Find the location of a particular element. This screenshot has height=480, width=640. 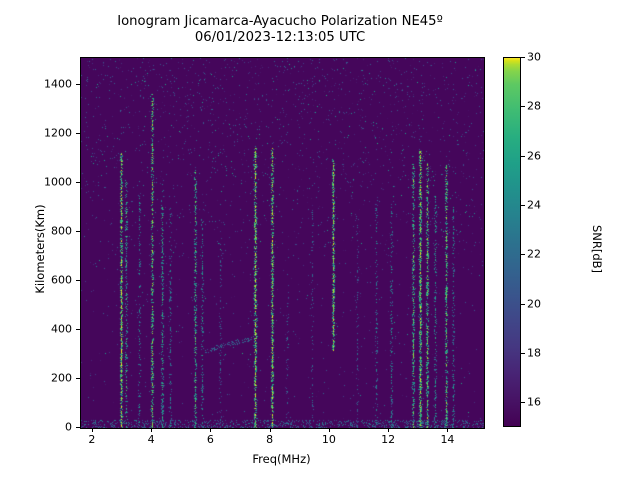

colorbar-tick-label: 24 is located at coordinates (534, 205).